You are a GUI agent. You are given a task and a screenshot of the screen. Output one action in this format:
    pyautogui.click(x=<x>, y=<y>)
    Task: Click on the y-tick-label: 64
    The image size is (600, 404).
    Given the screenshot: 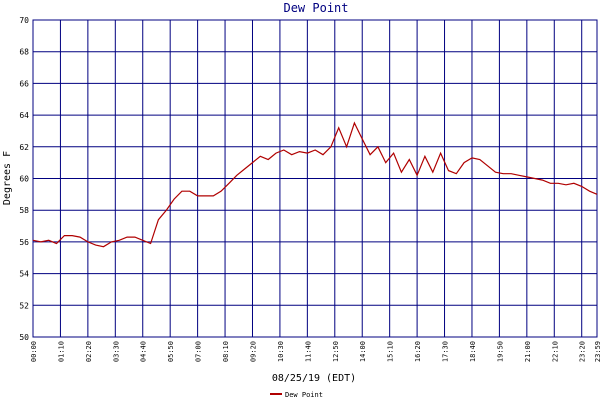 What is the action you would take?
    pyautogui.click(x=24, y=115)
    